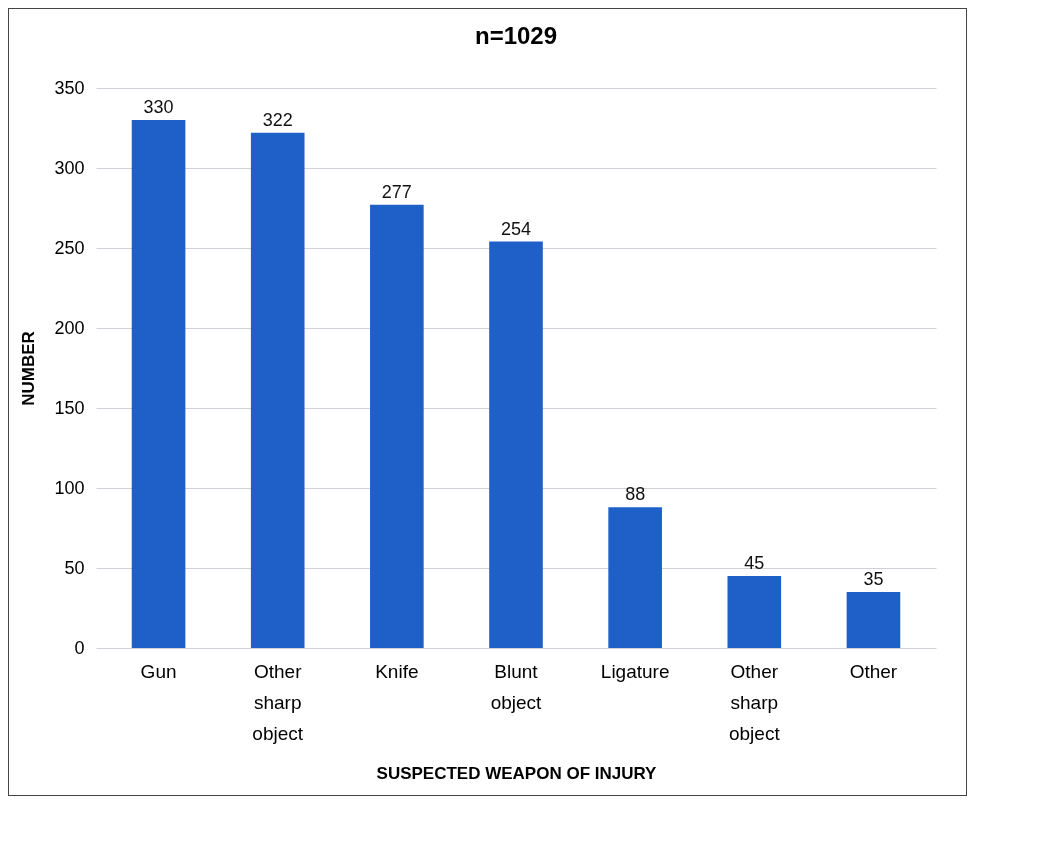 This screenshot has height=862, width=1048. Describe the element at coordinates (516, 35) in the screenshot. I see `chart-title: n=1029` at that location.